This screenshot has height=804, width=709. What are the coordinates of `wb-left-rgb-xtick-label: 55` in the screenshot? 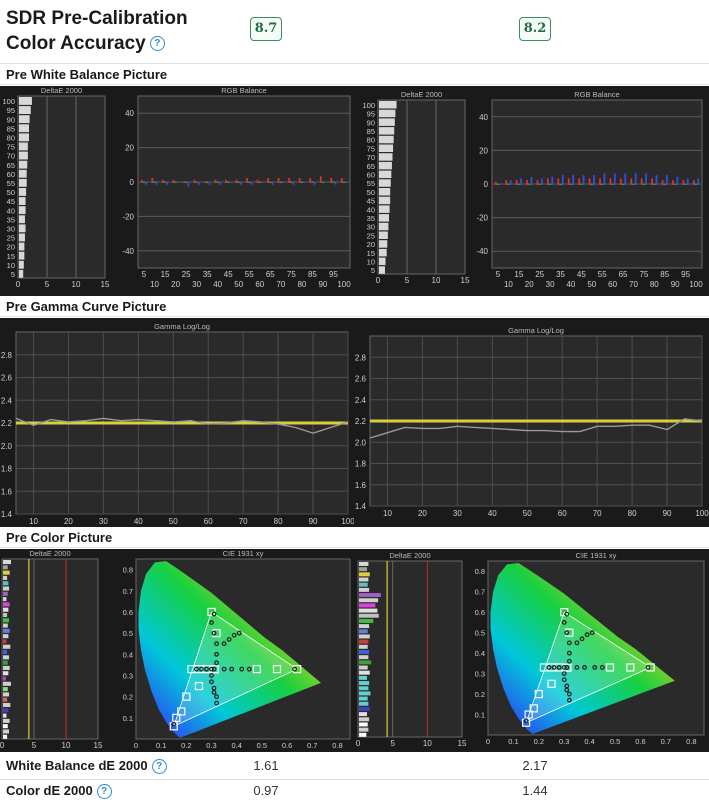 It's located at (249, 274).